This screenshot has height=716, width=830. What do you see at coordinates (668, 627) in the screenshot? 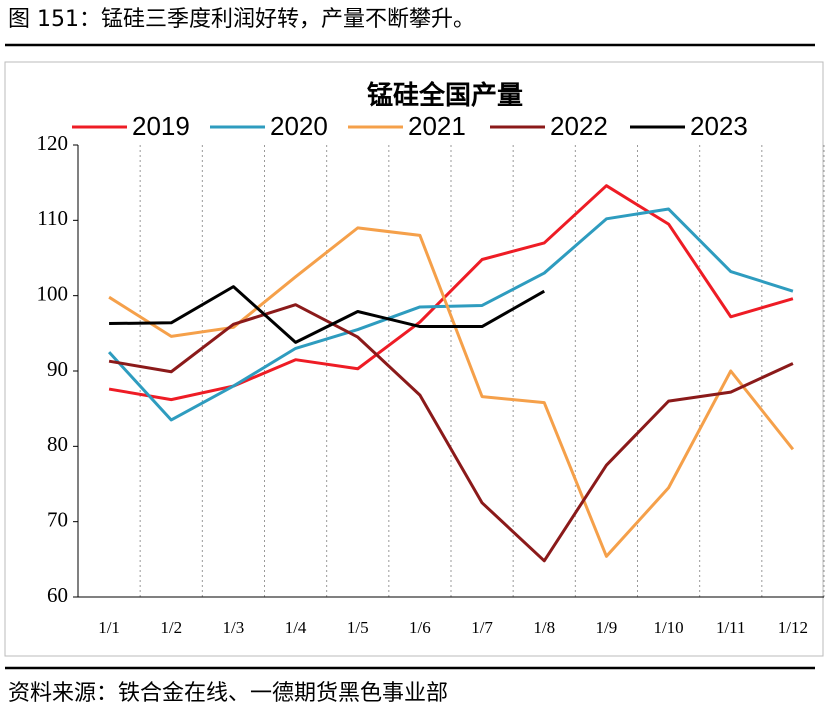
I see `x-tick-label: 1/10` at bounding box center [668, 627].